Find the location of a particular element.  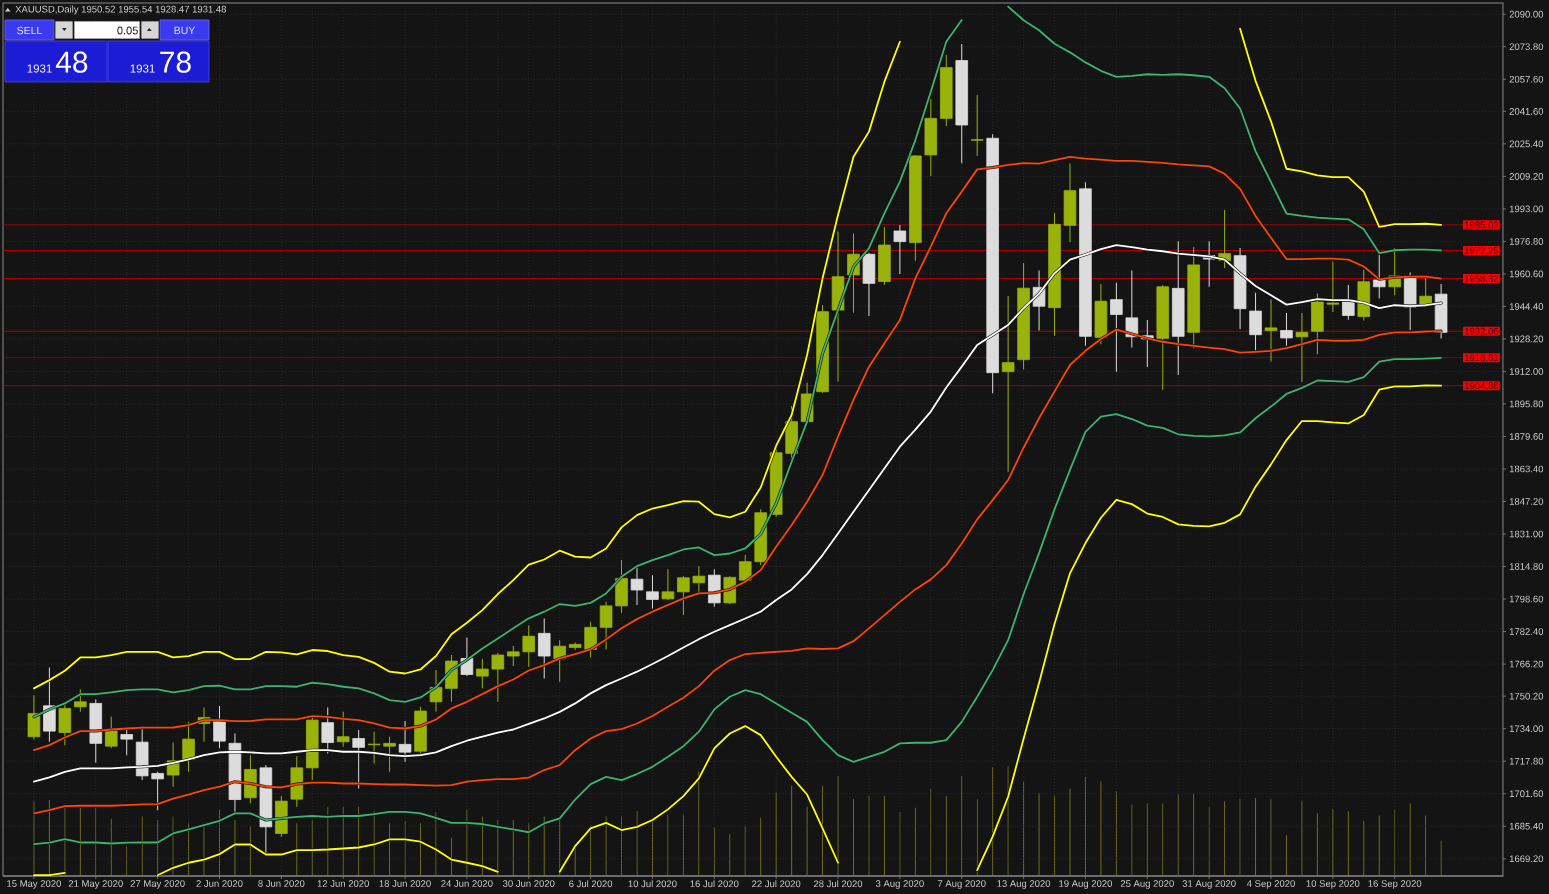

y-tick-label: 1993.00 is located at coordinates (1526, 209).